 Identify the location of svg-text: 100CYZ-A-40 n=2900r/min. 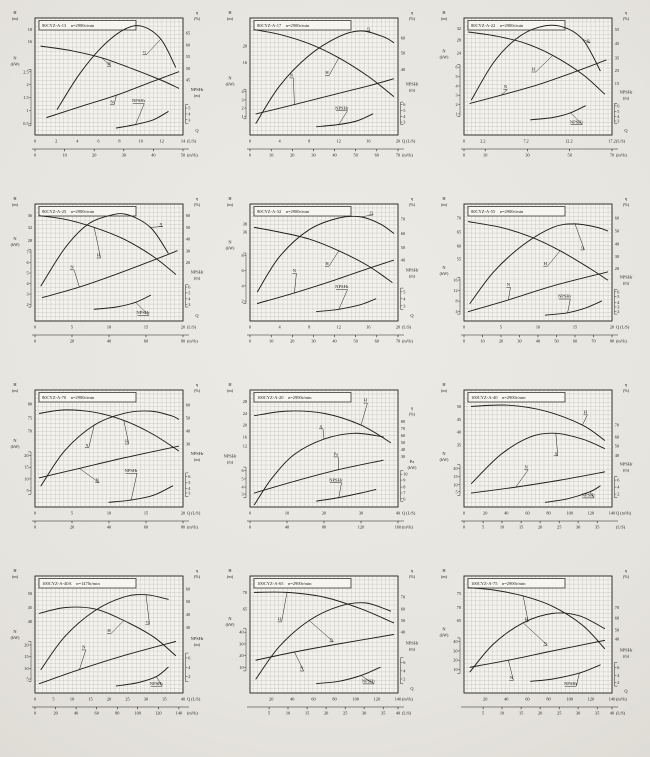
(498, 397).